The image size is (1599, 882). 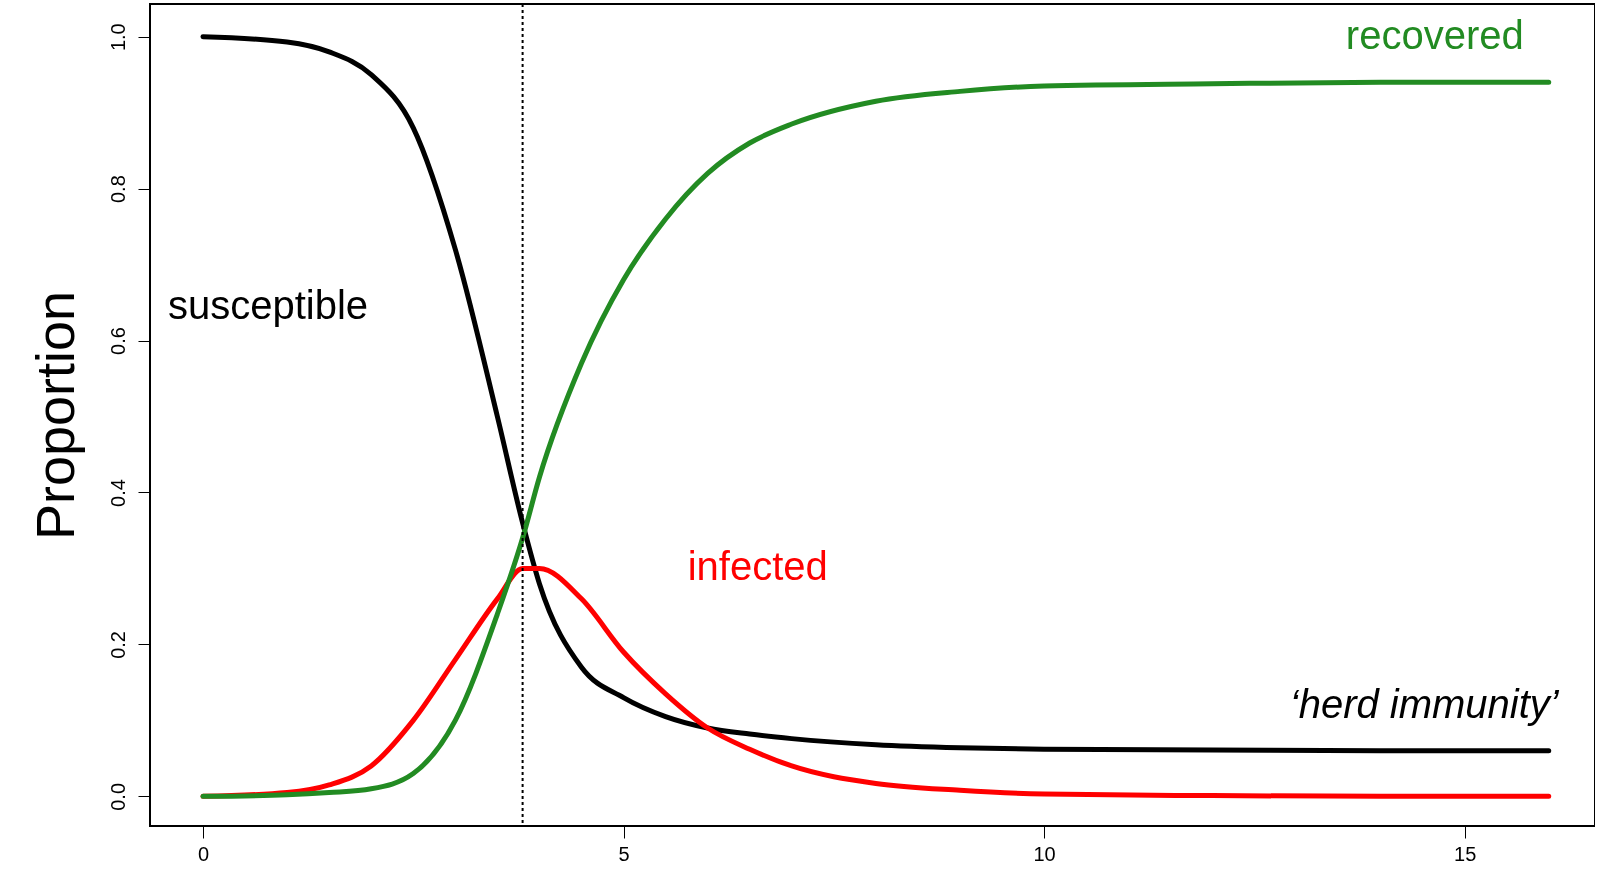 What do you see at coordinates (268, 304) in the screenshot?
I see `text: susceptible` at bounding box center [268, 304].